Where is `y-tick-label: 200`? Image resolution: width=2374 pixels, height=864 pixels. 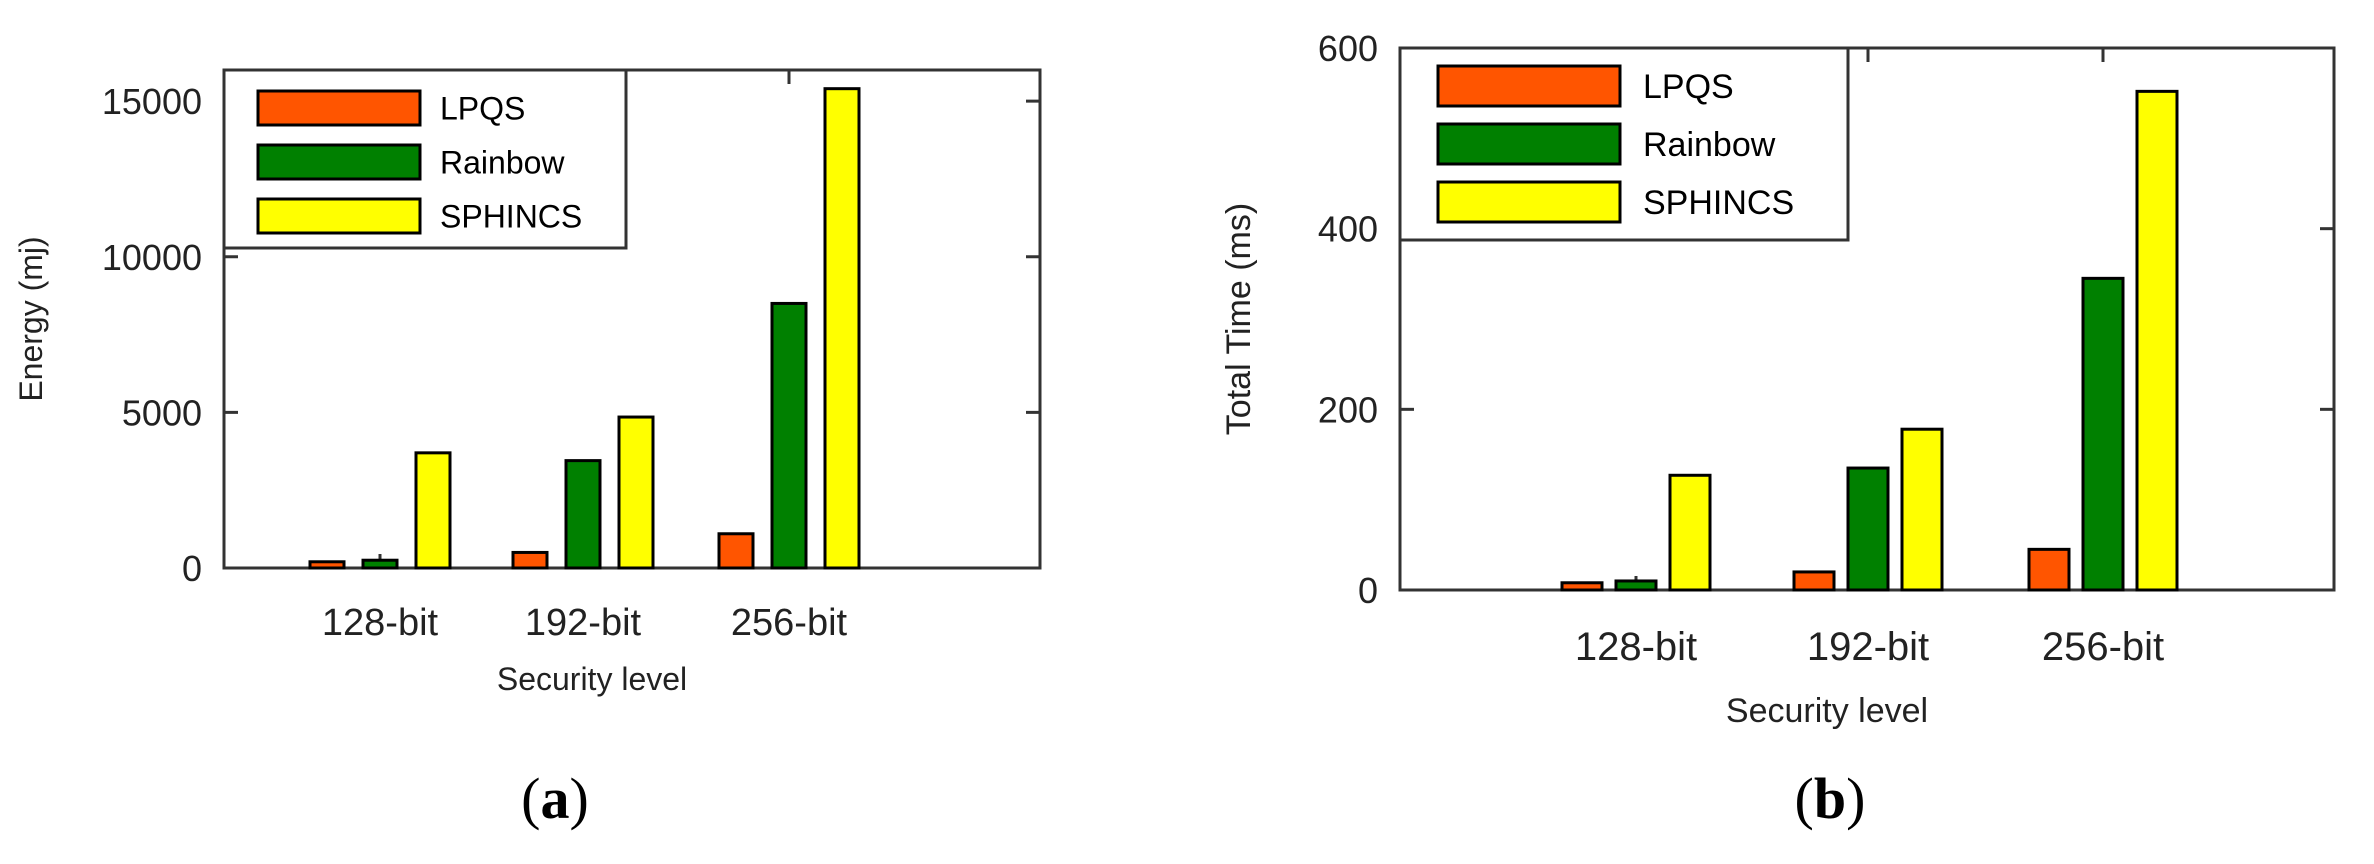
y-tick-label: 200 is located at coordinates (1348, 409).